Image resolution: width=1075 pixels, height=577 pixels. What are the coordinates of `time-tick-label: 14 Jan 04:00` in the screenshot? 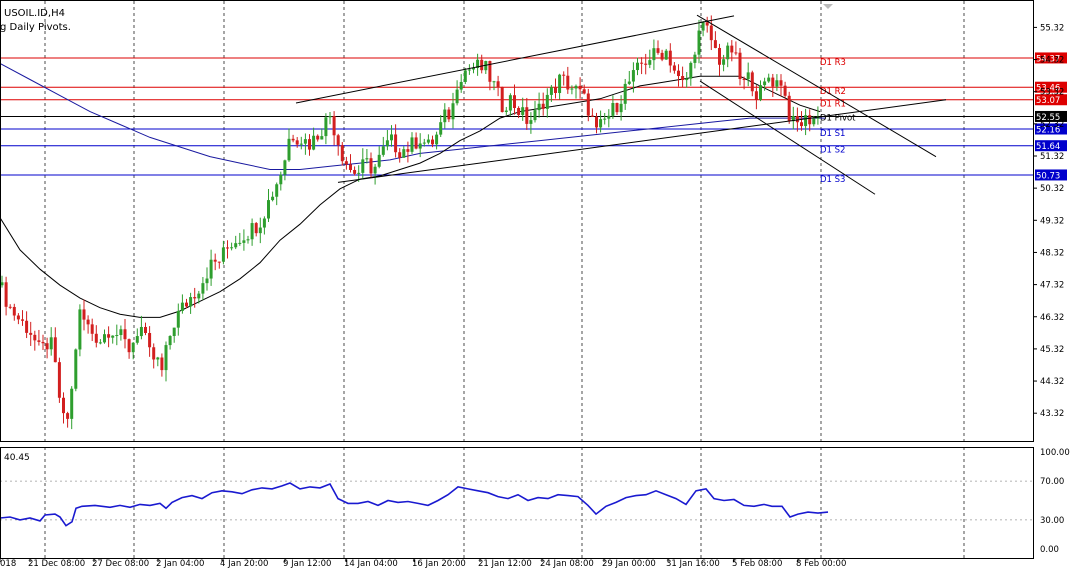 It's located at (371, 564).